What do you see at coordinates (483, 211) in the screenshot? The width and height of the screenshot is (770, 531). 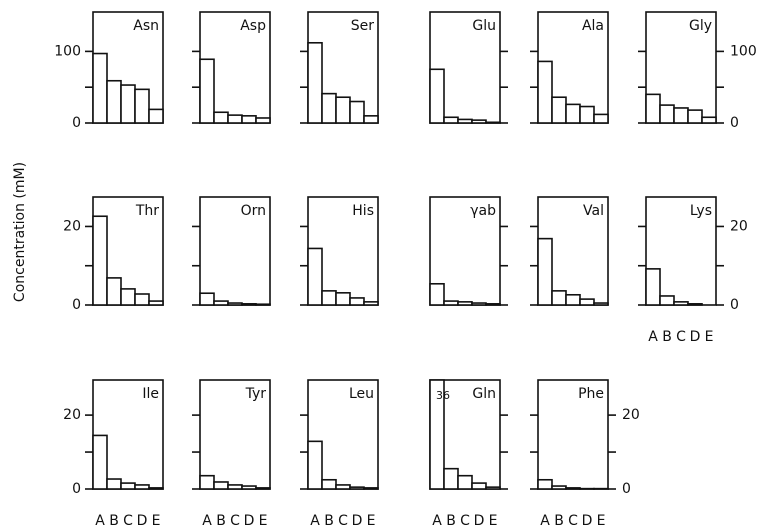 I see `panel-title: γab` at bounding box center [483, 211].